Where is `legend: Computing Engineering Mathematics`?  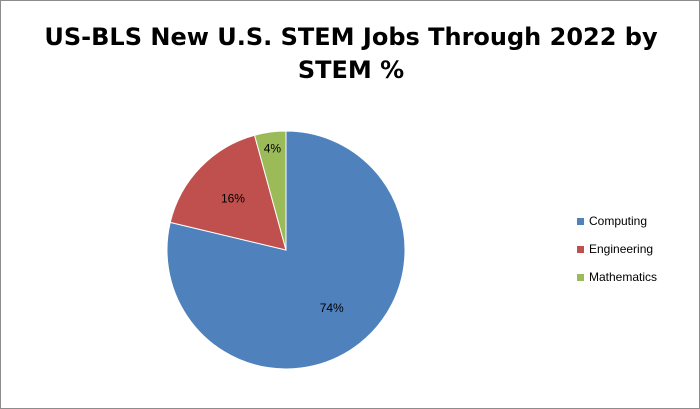 legend: Computing Engineering Mathematics is located at coordinates (617, 249).